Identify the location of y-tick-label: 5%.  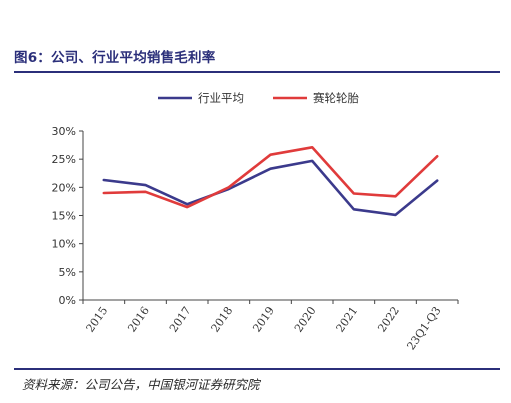
(67, 272).